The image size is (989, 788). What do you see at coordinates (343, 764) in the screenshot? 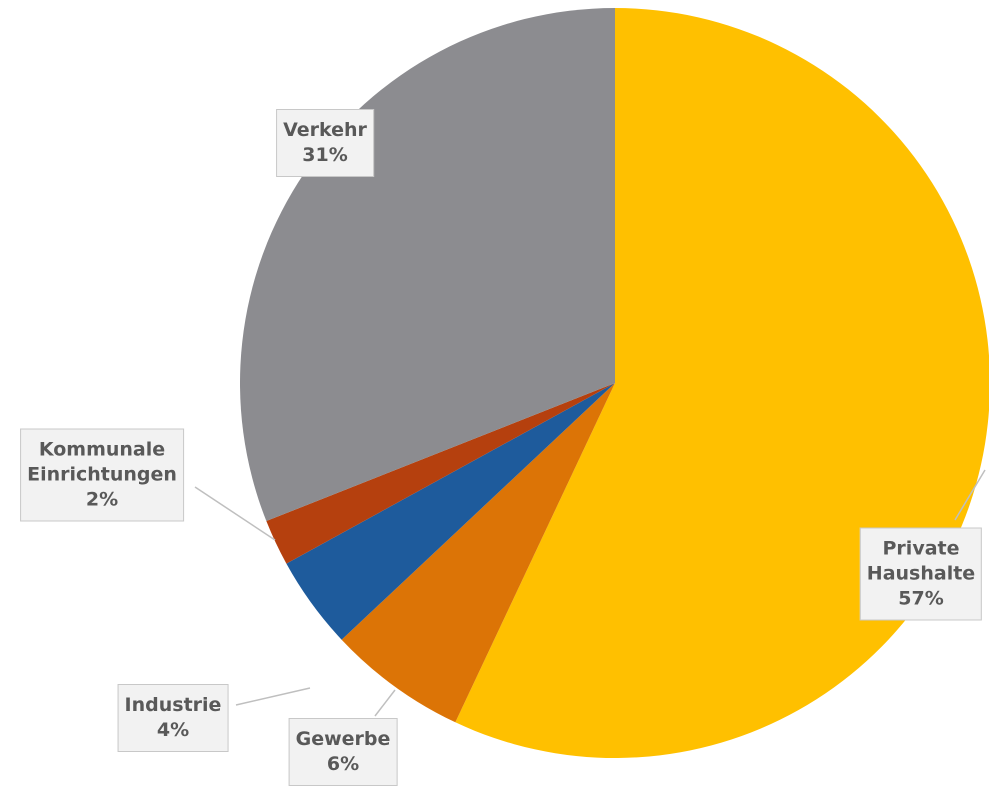
I see `label-value: 6%` at bounding box center [343, 764].